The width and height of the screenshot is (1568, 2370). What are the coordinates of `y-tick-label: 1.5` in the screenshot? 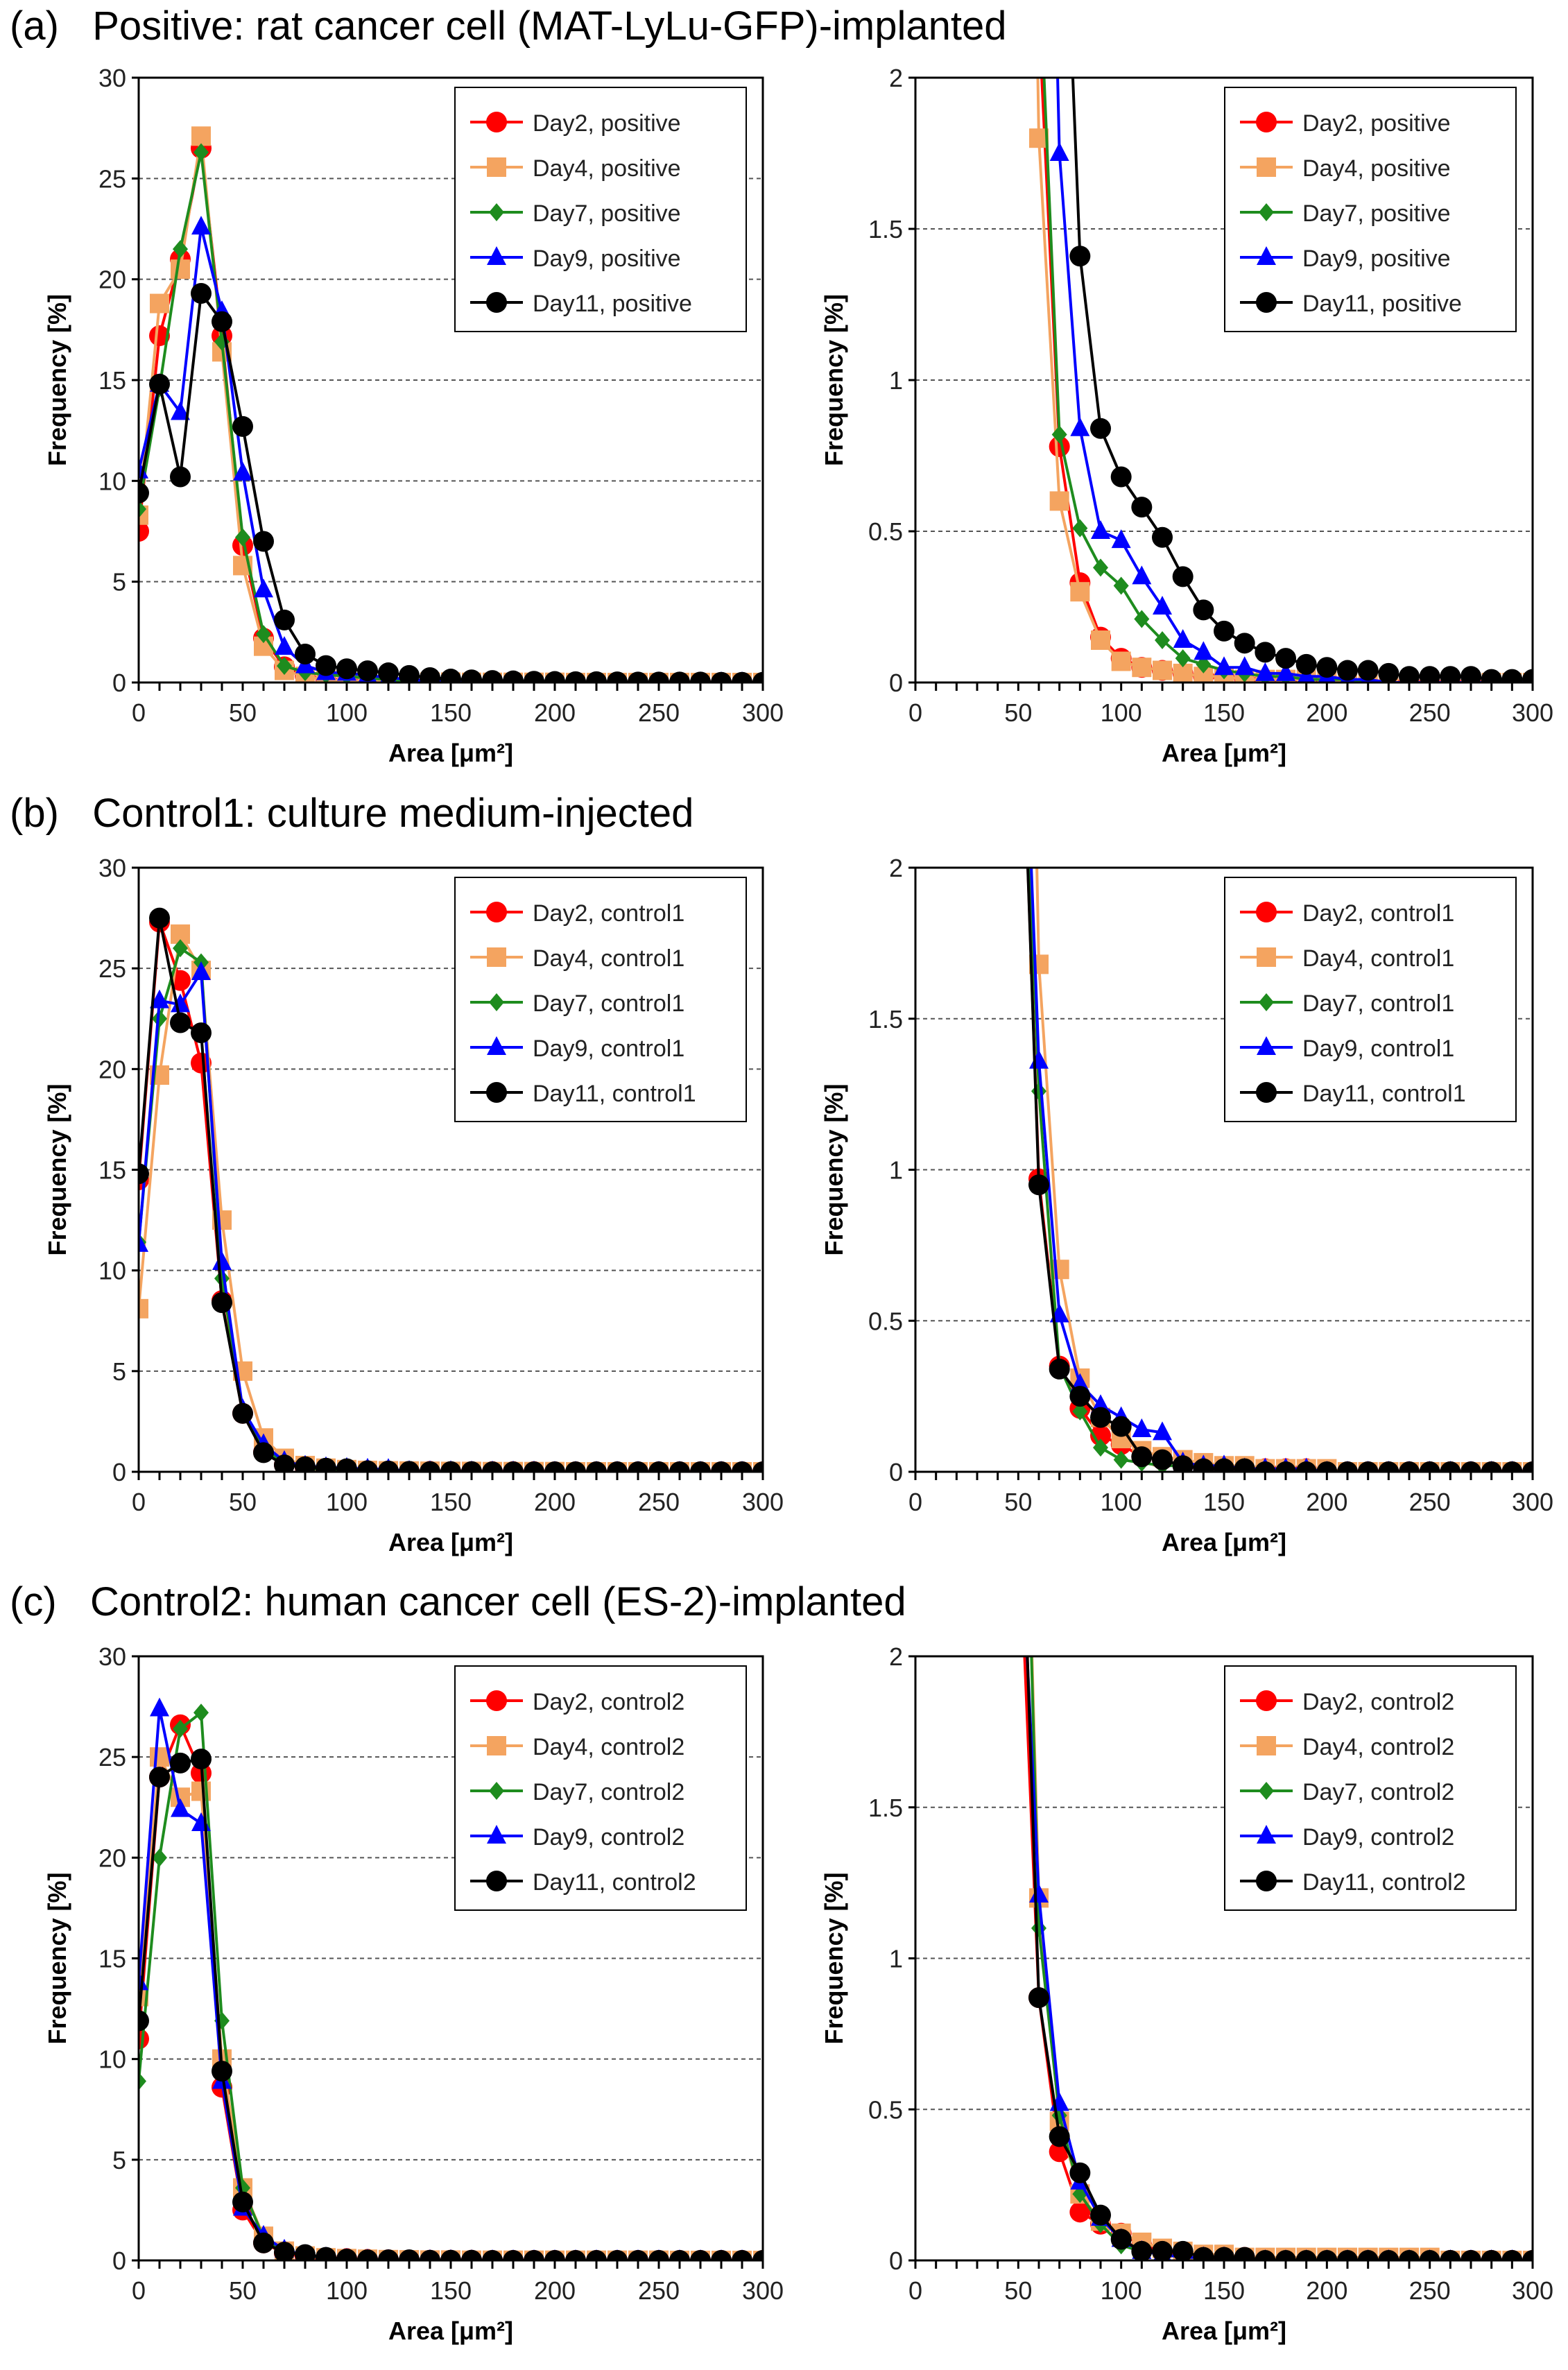 It's located at (885, 229).